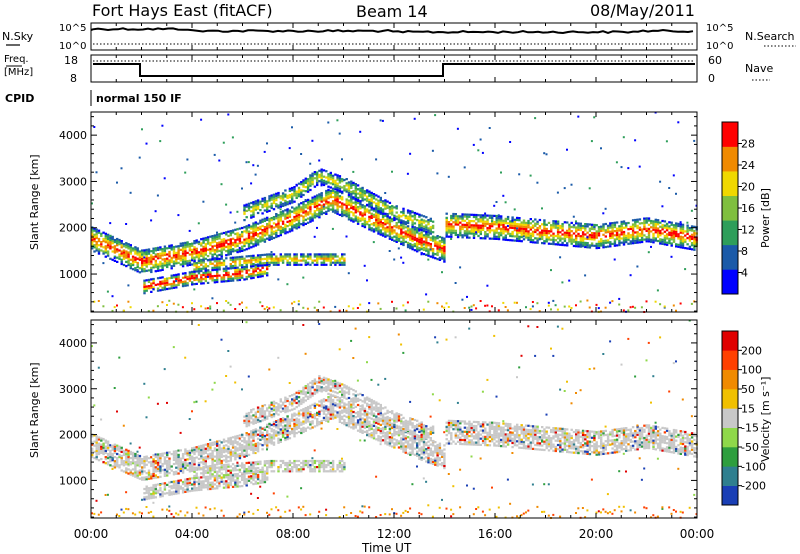  What do you see at coordinates (18, 36) in the screenshot?
I see `nsky-label: N.Sky` at bounding box center [18, 36].